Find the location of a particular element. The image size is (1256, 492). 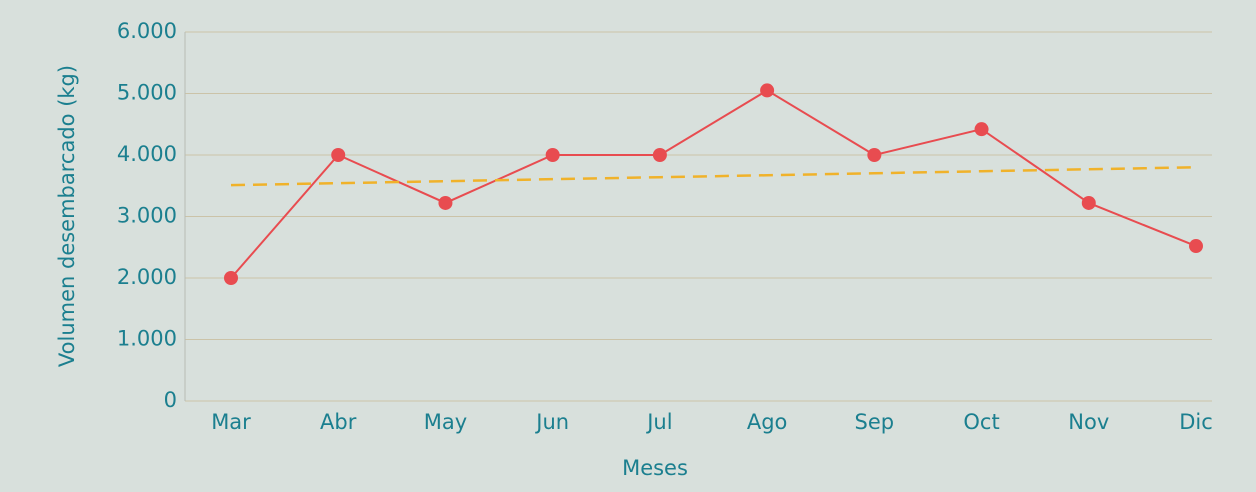

y-tick-label: 5.000 is located at coordinates (147, 93).